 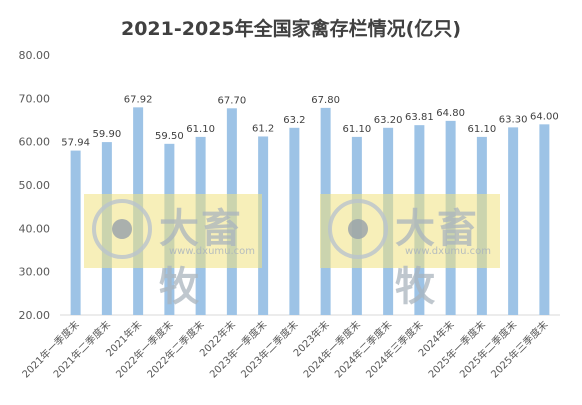 What do you see at coordinates (456, 349) in the screenshot?
I see `x-tick-label: 2025年一季度末` at bounding box center [456, 349].